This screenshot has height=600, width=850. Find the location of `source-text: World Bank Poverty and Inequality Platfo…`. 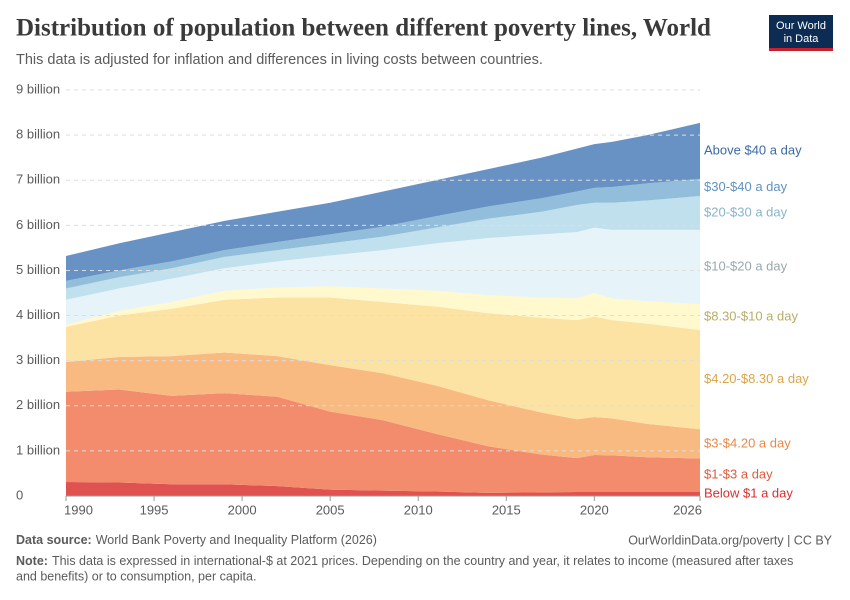

source-text: World Bank Poverty and Inequality Platfo… is located at coordinates (236, 540).